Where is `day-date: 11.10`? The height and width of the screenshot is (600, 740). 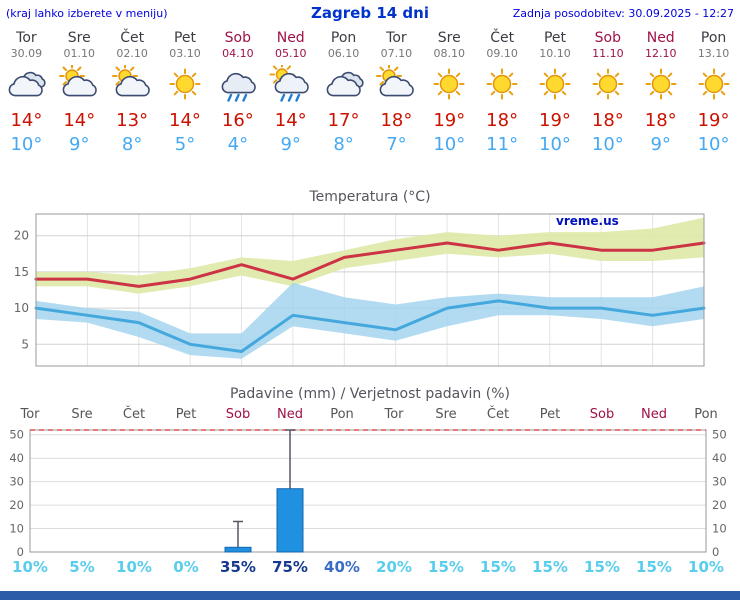
day-date: 11.10 is located at coordinates (608, 53).